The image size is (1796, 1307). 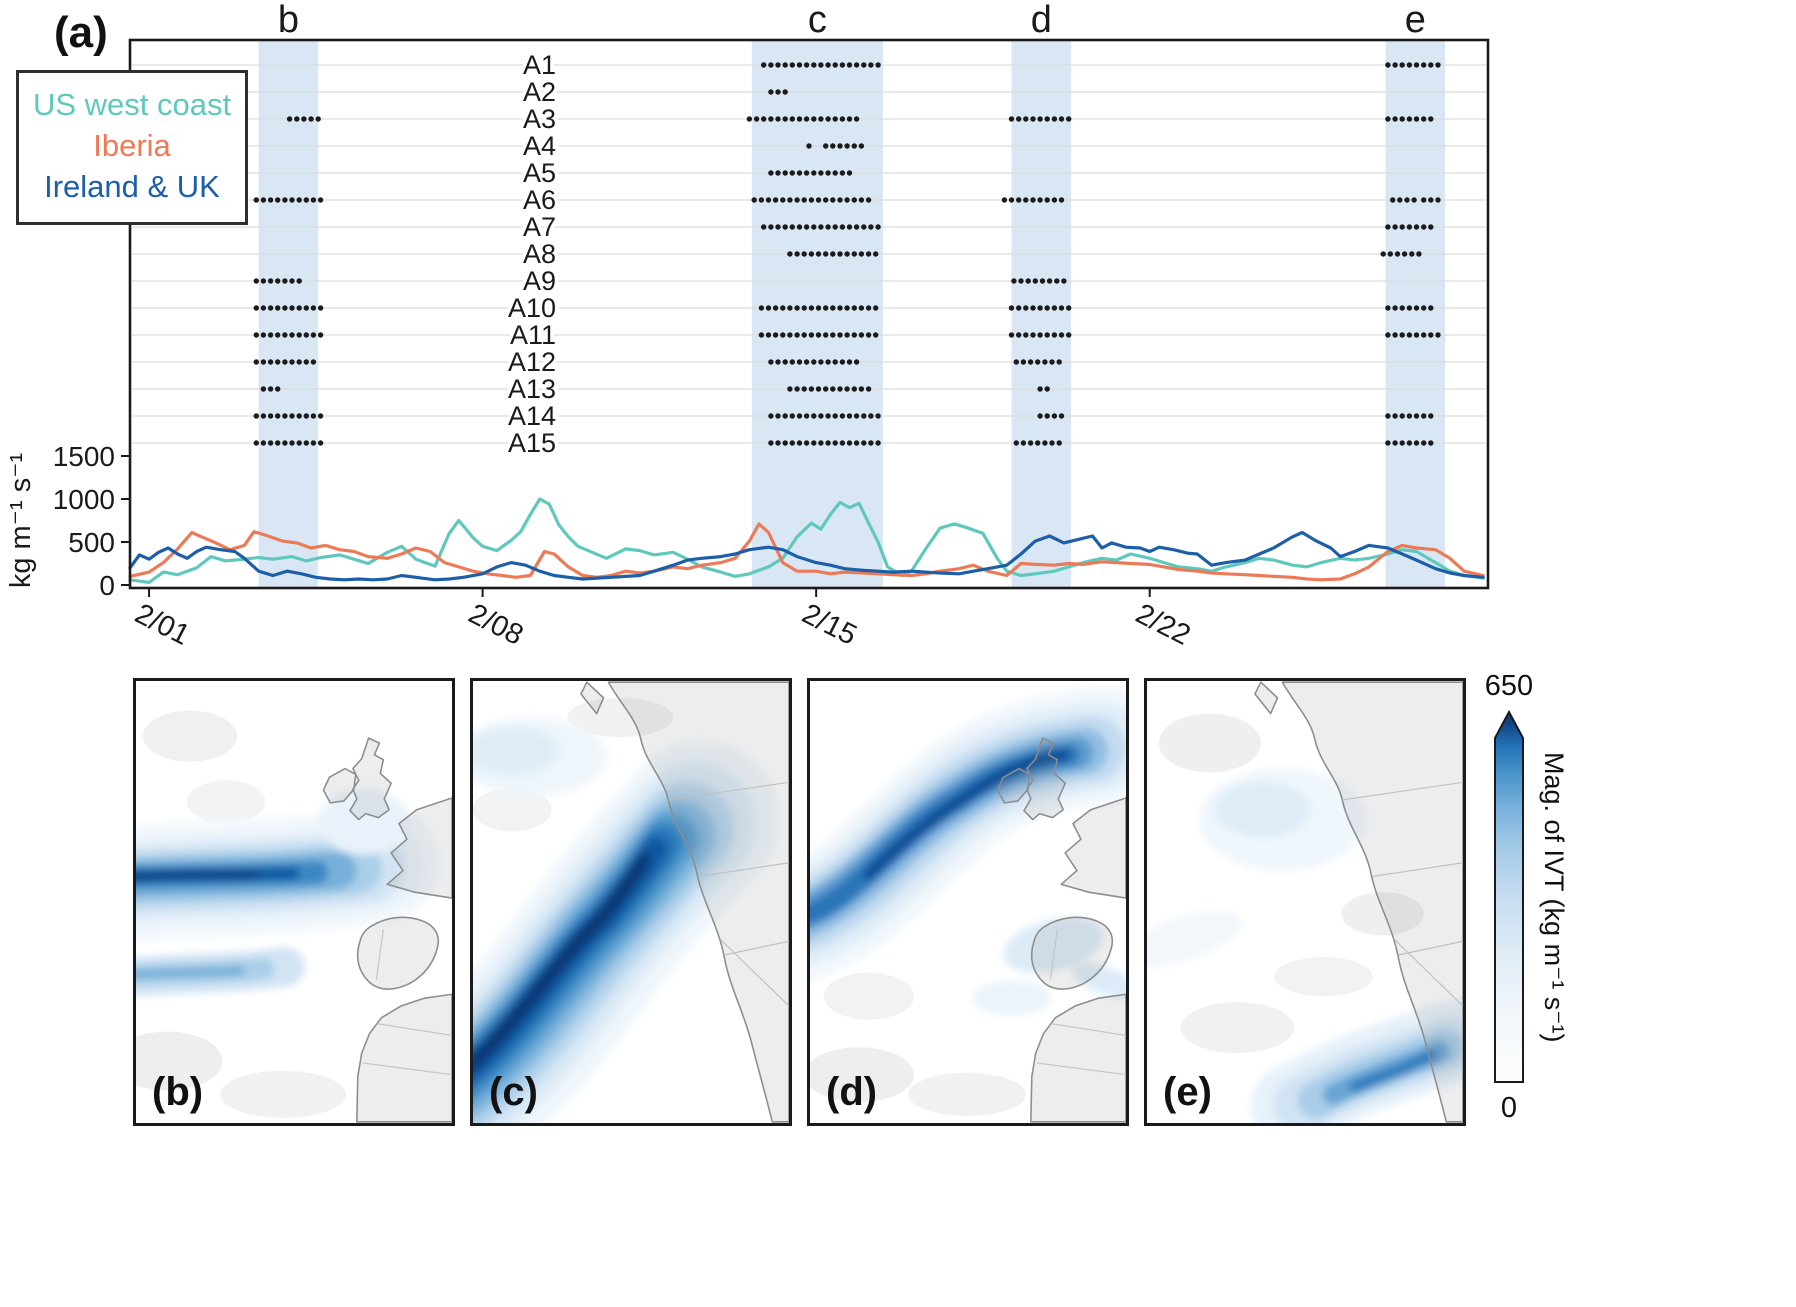 What do you see at coordinates (132, 145) in the screenshot?
I see `legend-item-iberia: Iberia` at bounding box center [132, 145].